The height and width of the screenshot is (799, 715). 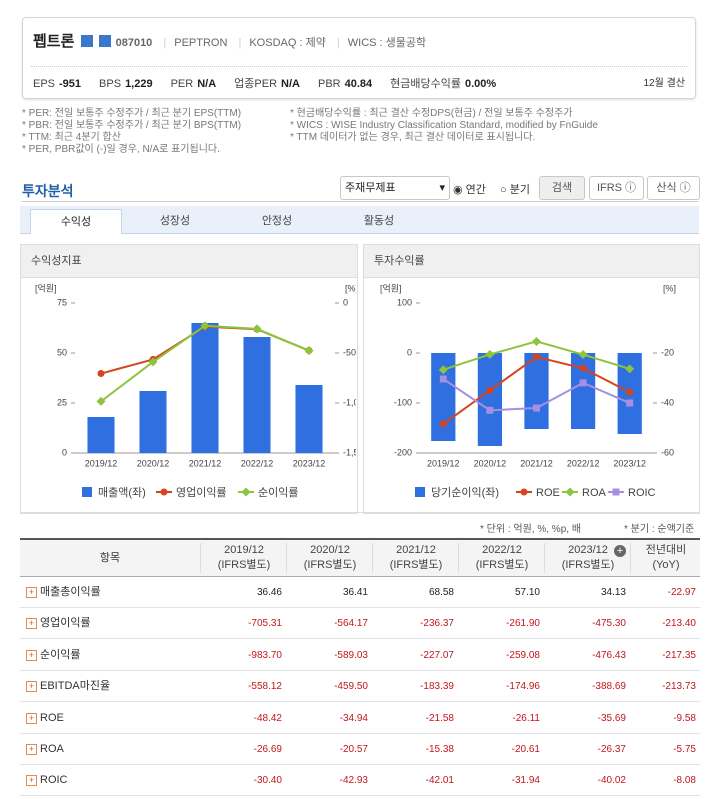 I want to click on table-cell: -261.90, so click(x=523, y=624).